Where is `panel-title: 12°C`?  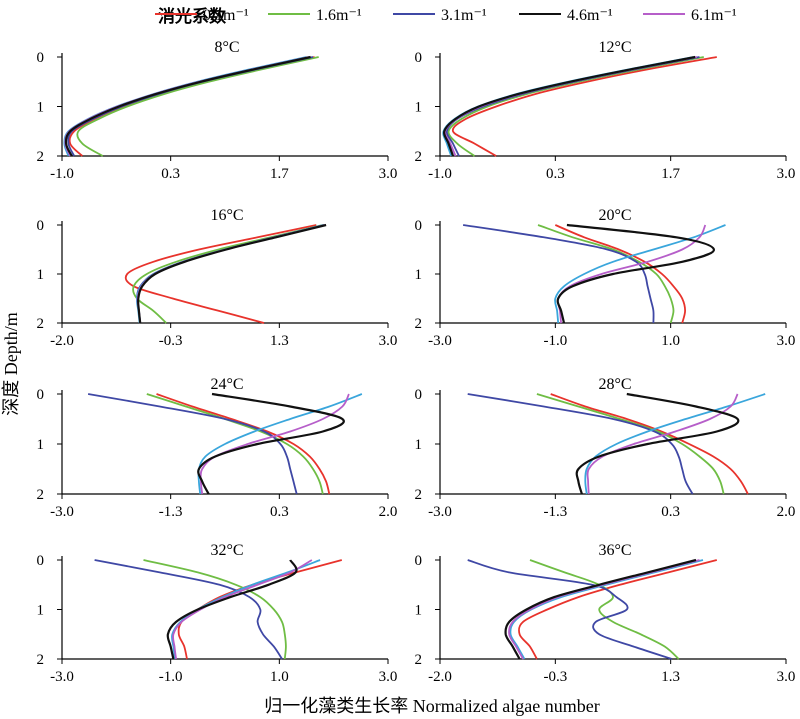
panel-title: 12°C is located at coordinates (614, 47).